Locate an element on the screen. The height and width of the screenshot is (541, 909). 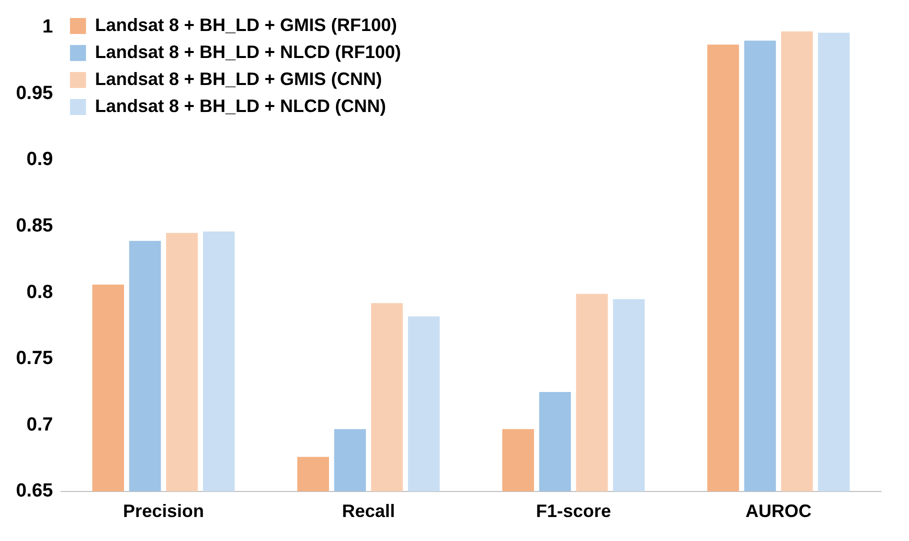
y-tick-label: 0.75 is located at coordinates (35, 359).